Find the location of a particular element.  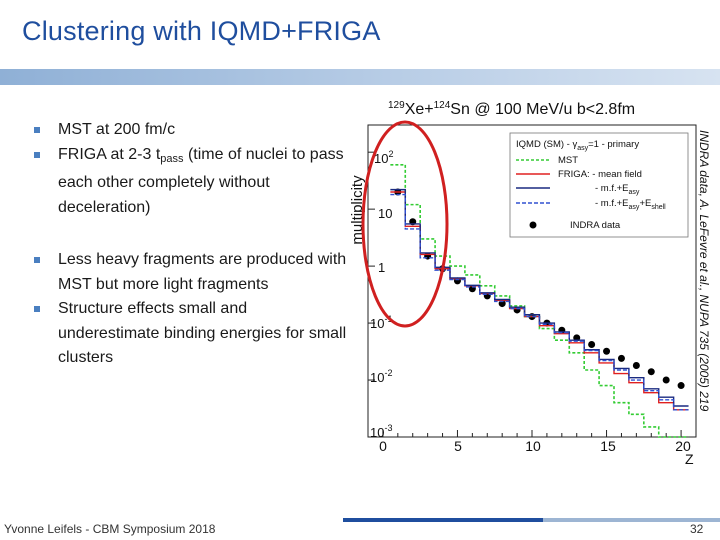

tick-exp: -3 is located at coordinates (388, 428).